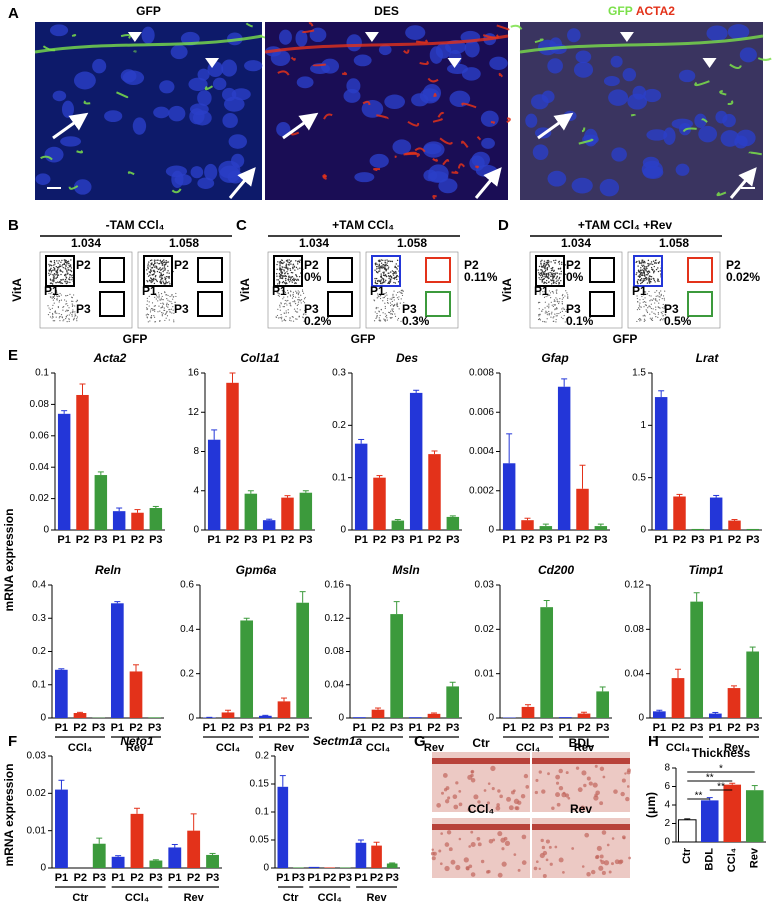 The height and width of the screenshot is (910, 777). What do you see at coordinates (639, 477) in the screenshot?
I see `y-tick-label: 0.5` at bounding box center [639, 477].